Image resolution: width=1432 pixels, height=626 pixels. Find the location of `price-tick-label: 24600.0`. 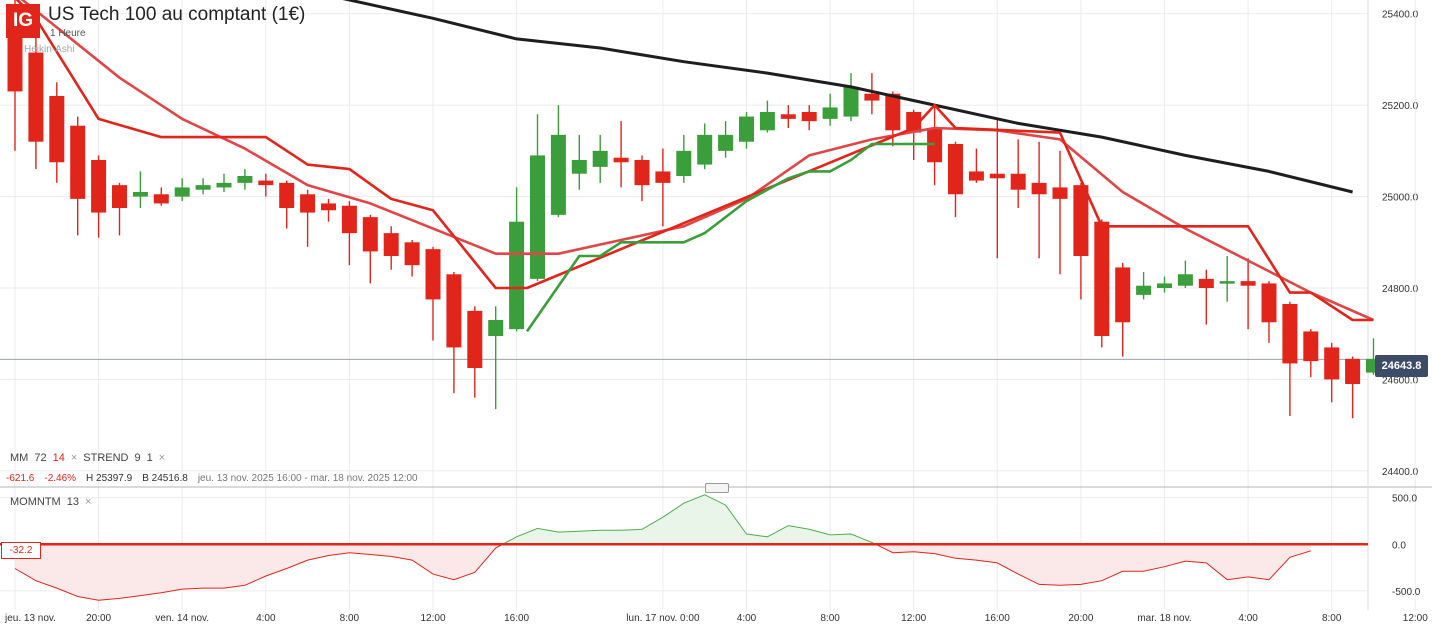

price-tick-label: 24600.0 is located at coordinates (1400, 380).